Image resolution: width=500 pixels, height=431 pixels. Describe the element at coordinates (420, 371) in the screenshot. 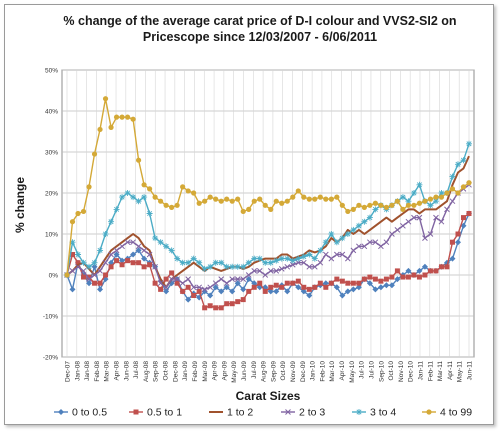

I see `x-tick-label: Jan-11` at that location.